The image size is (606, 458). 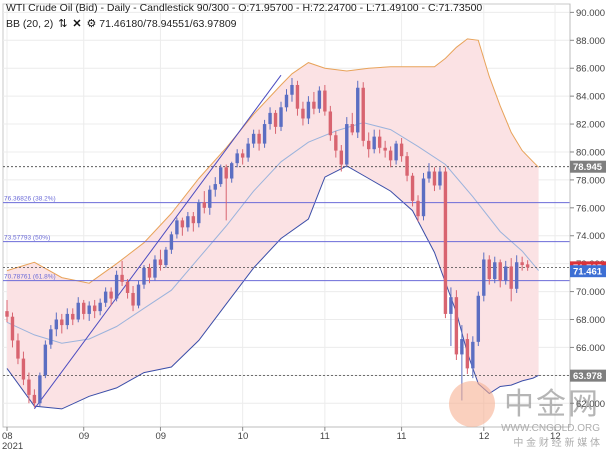 I want to click on price-tag-label: 63.978, so click(x=587, y=376).